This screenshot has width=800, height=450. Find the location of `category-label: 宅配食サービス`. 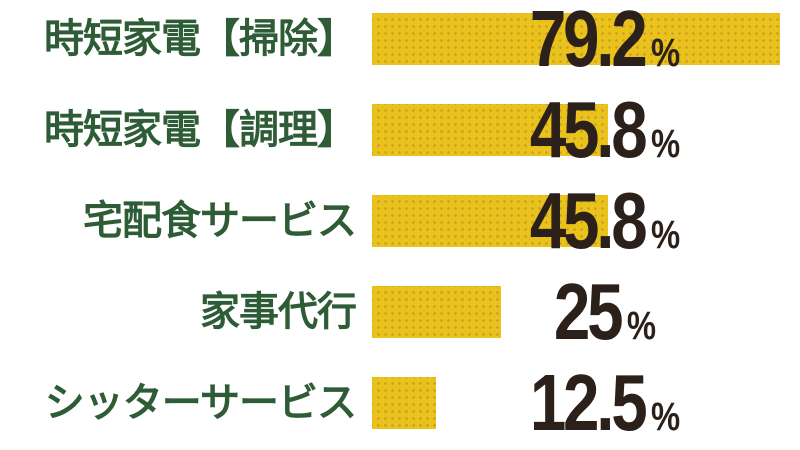

category-label: 宅配食サービス is located at coordinates (220, 220).